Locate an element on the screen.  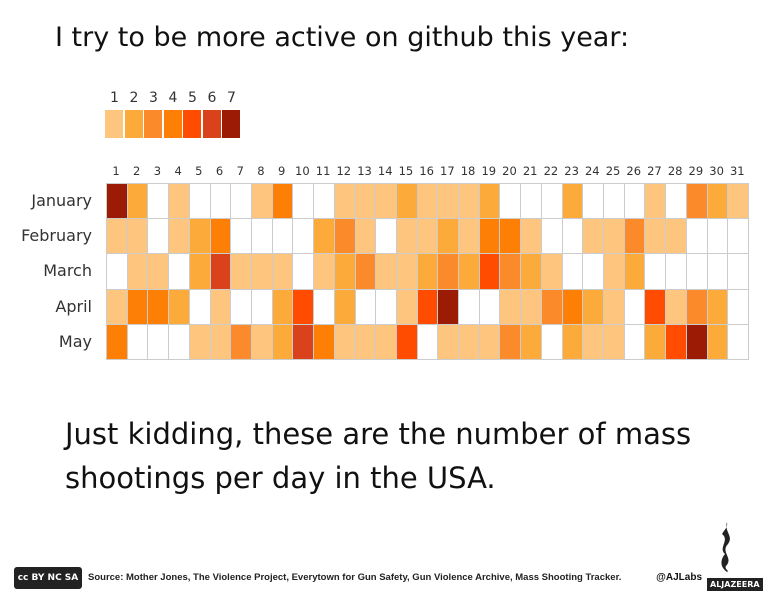
day-label: 17 is located at coordinates (447, 171).